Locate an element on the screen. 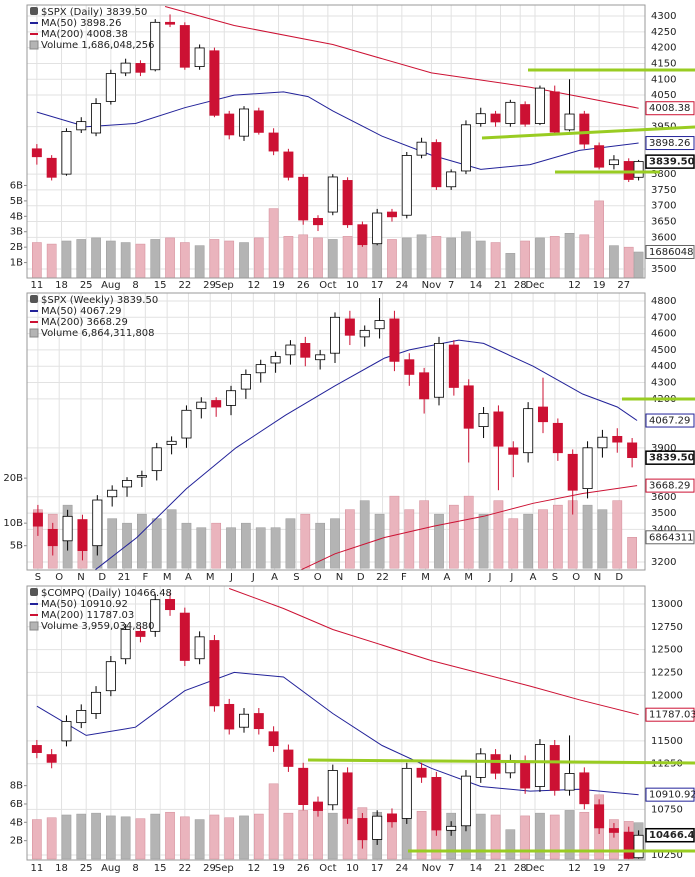 This screenshot has width=695, height=877. y-tick-label: 3650 is located at coordinates (663, 222).